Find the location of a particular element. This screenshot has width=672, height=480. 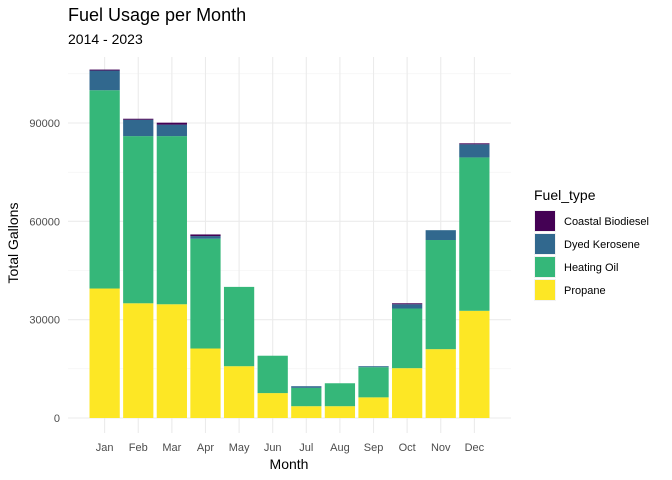

bar-feb-dyed-kerosene is located at coordinates (138, 128).